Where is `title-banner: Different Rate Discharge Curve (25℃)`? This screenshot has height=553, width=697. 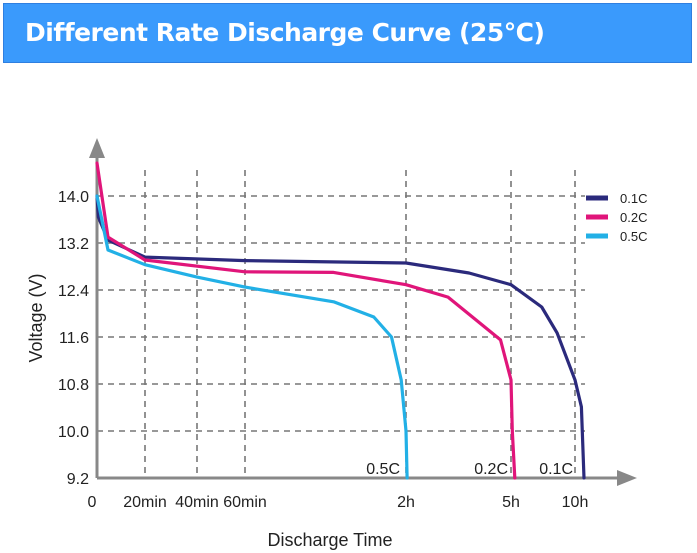 title-banner: Different Rate Discharge Curve (25℃) is located at coordinates (347, 33).